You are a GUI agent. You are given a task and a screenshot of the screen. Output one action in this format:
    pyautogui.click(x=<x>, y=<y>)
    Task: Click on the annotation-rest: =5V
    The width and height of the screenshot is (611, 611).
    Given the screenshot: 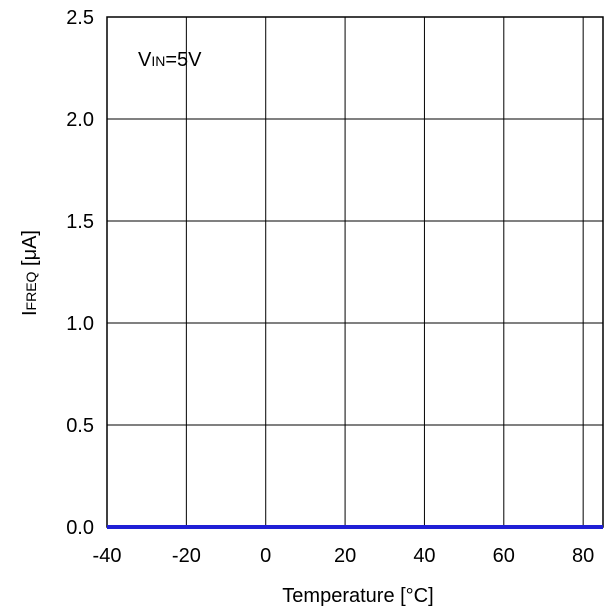 What is the action you would take?
    pyautogui.click(x=183, y=60)
    